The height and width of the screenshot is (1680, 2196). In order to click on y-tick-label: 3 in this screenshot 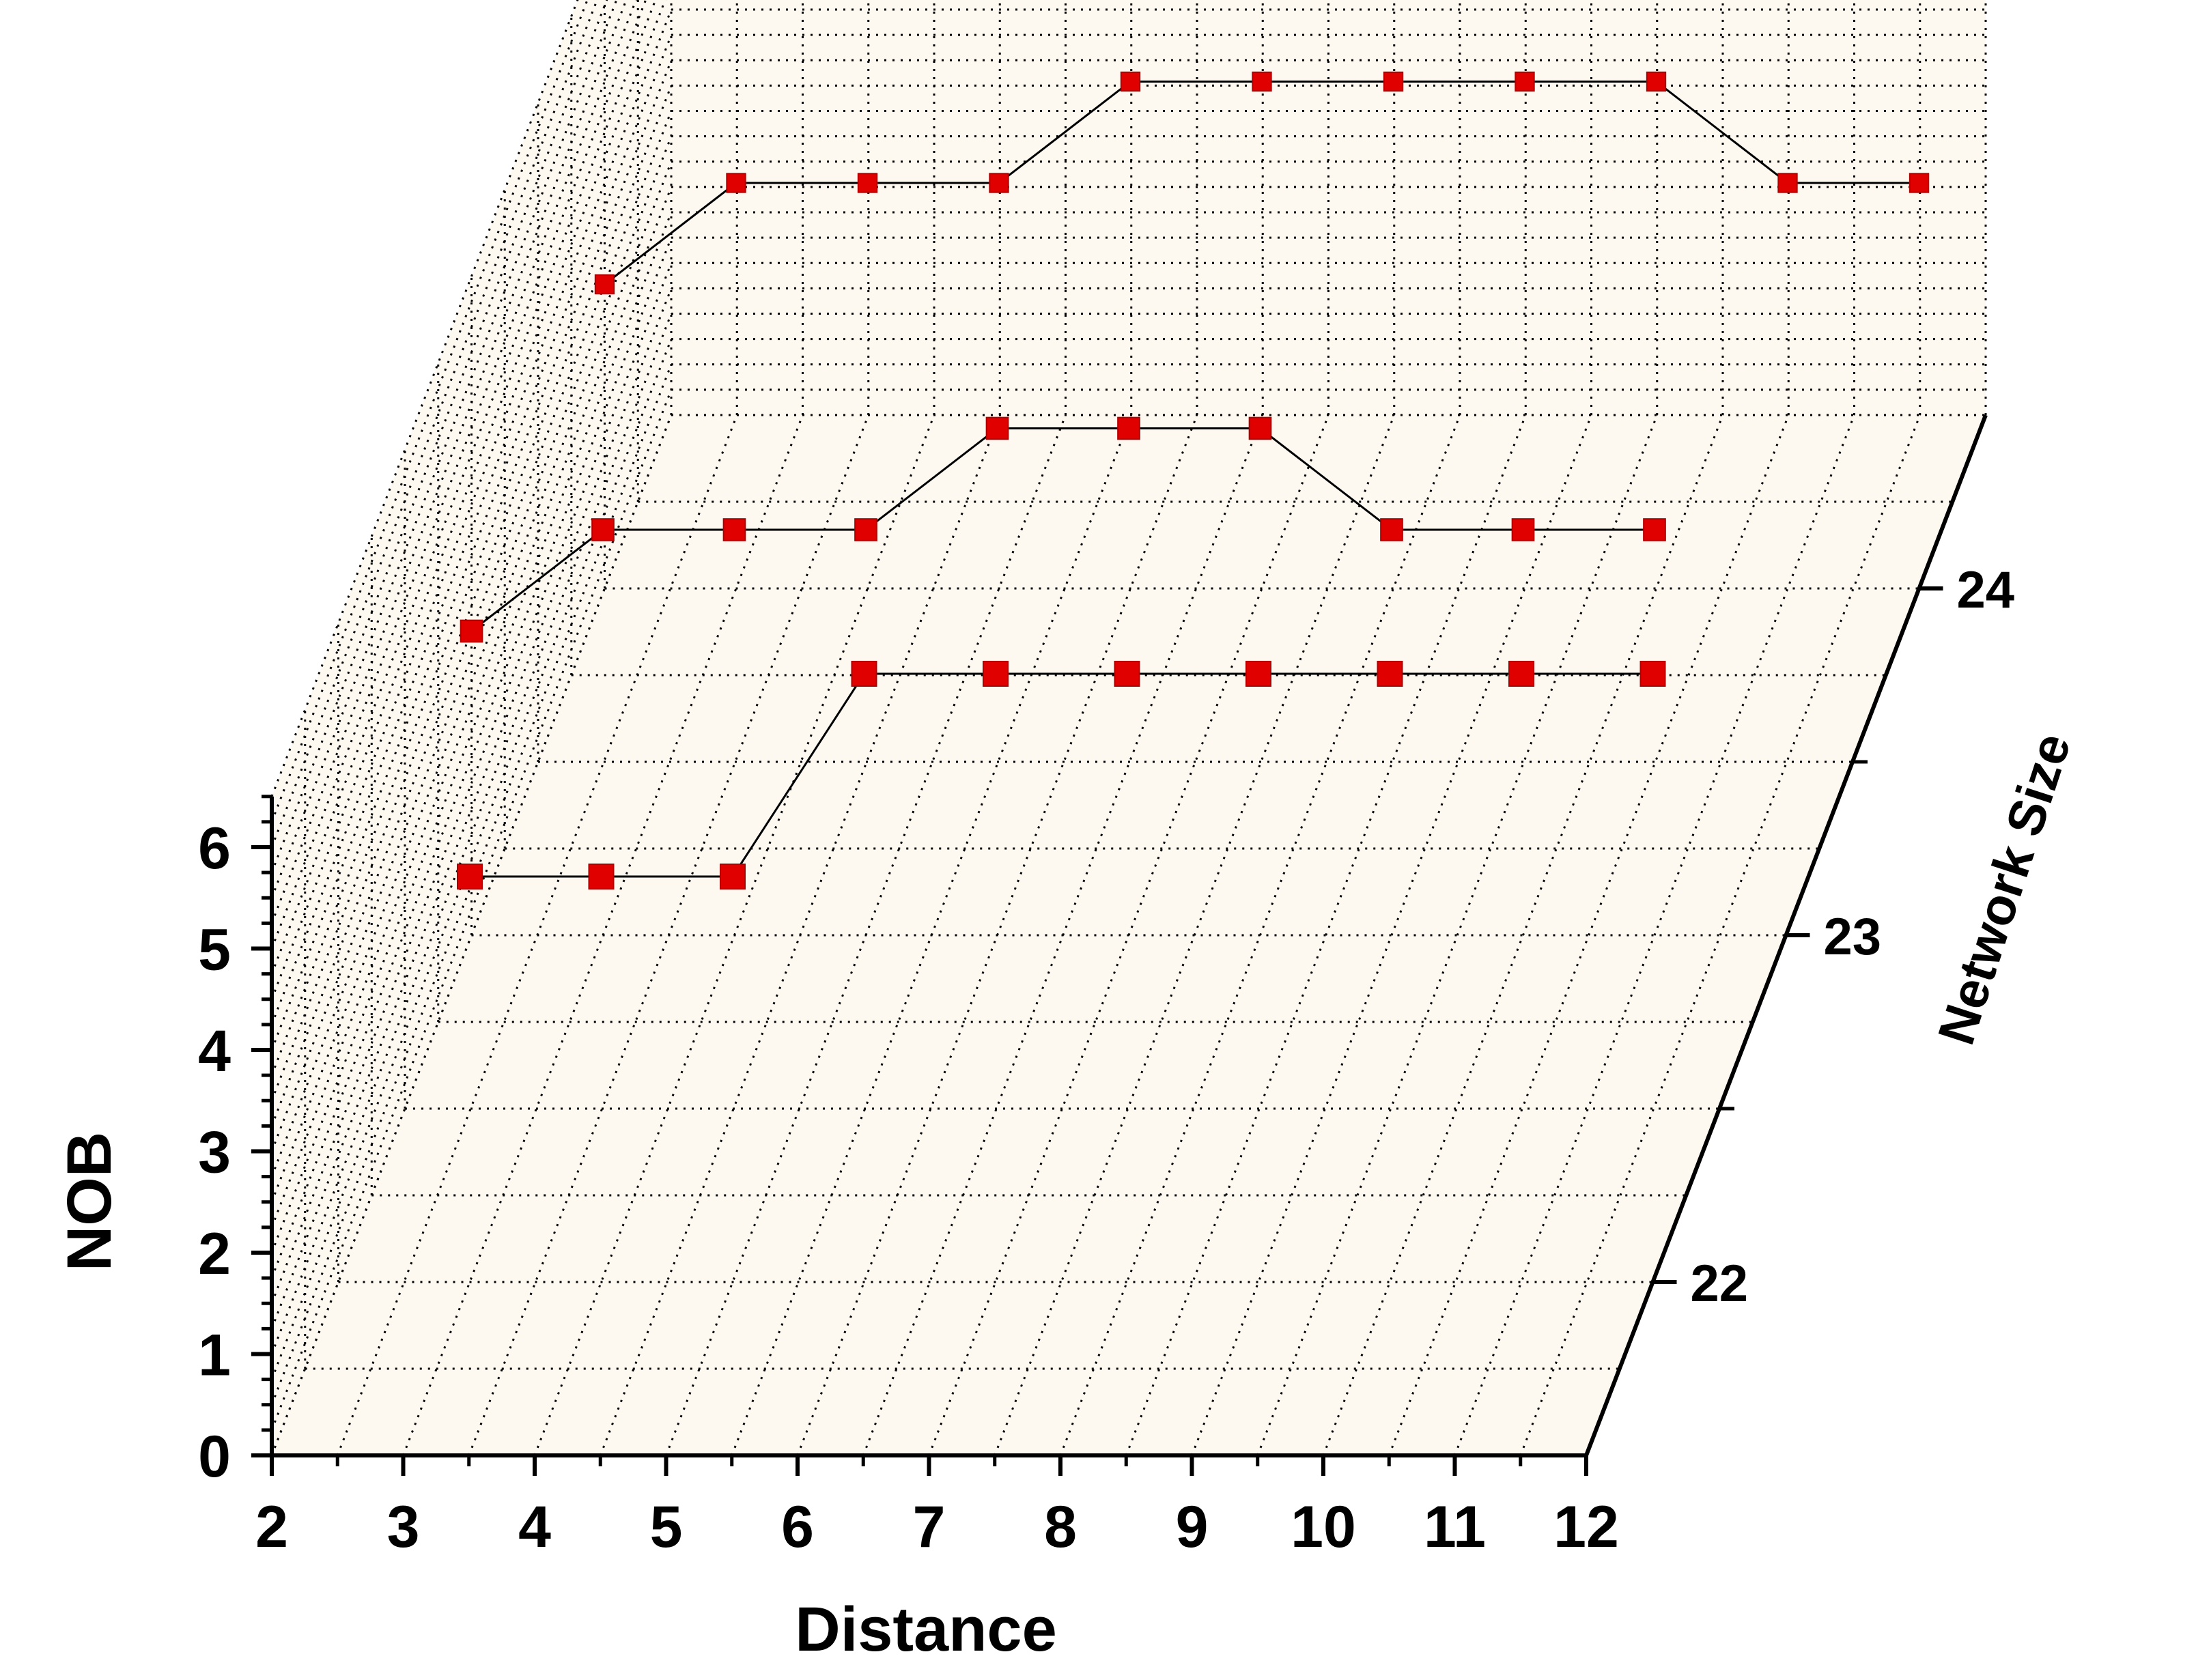, I will do `click(215, 1153)`.